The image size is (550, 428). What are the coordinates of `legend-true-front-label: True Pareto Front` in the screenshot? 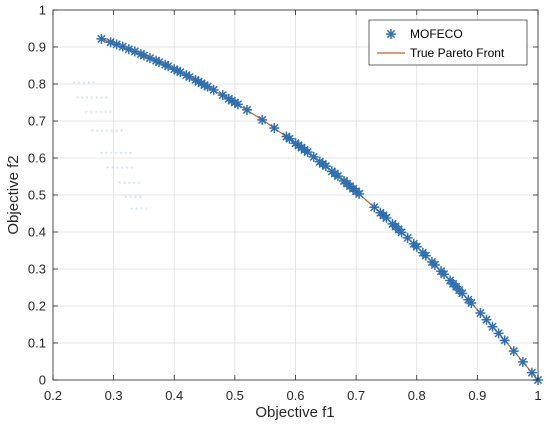 It's located at (457, 53).